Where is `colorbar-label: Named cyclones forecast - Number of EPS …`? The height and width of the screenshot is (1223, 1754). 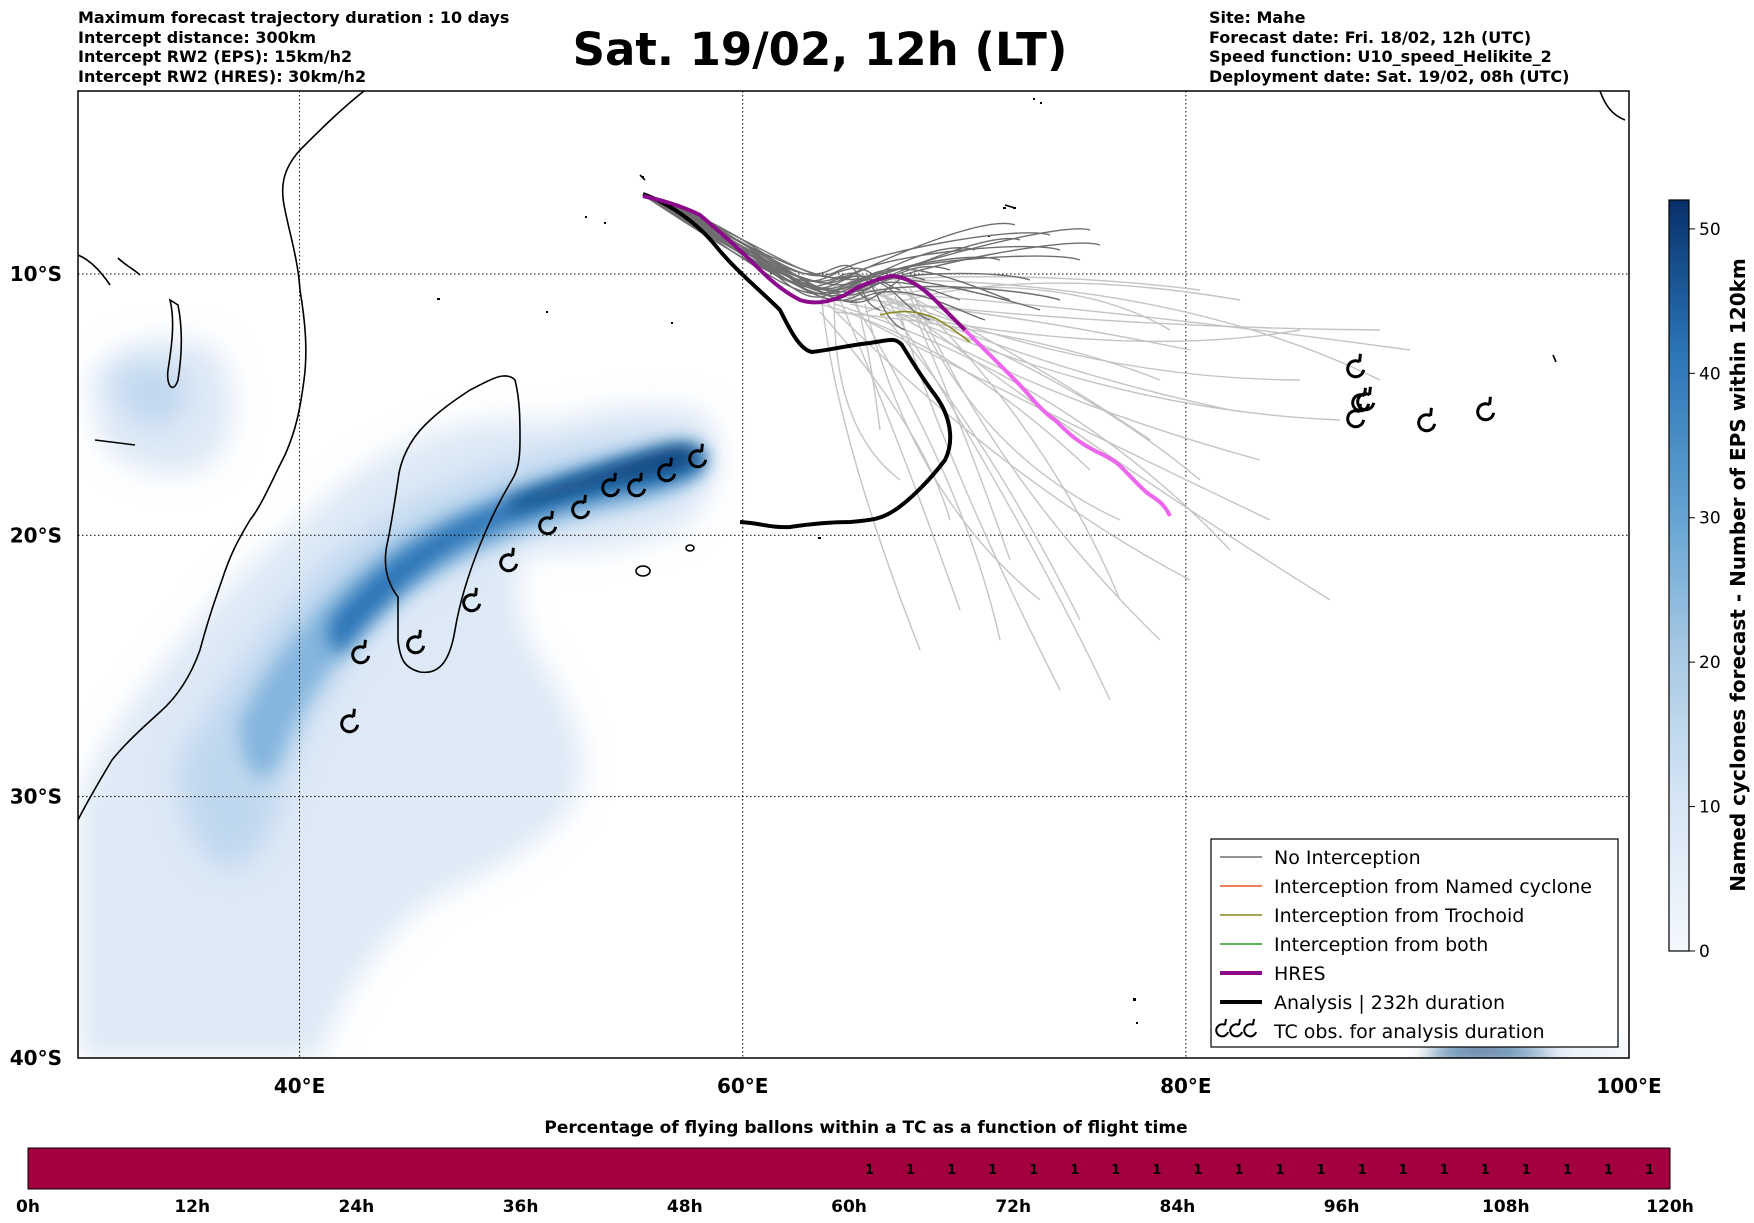 colorbar-label: Named cyclones forecast - Number of EPS … is located at coordinates (1738, 575).